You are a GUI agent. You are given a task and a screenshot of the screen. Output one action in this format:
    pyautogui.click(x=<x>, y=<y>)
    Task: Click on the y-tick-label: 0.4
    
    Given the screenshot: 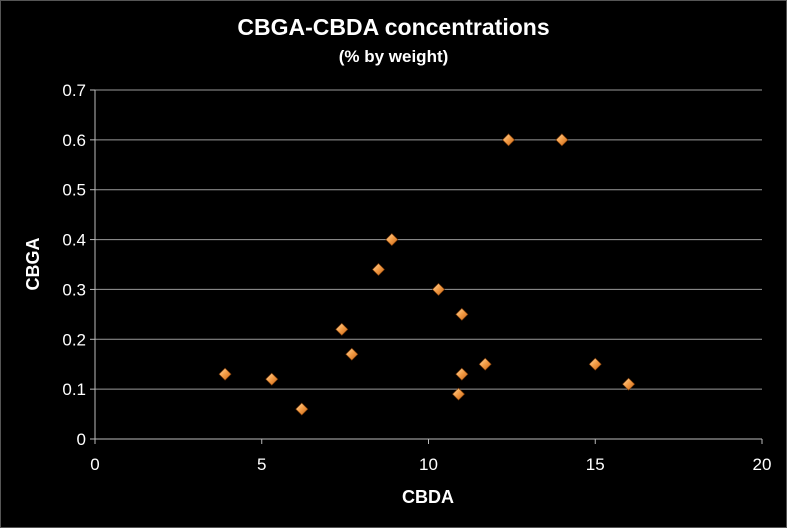 What is the action you would take?
    pyautogui.click(x=74, y=240)
    